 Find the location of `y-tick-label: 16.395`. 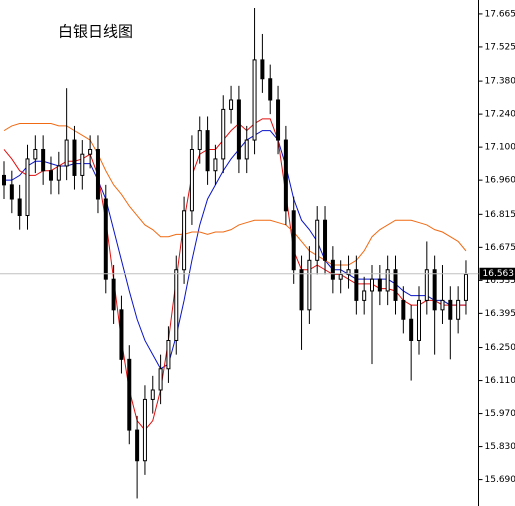

y-tick-label: 16.395 is located at coordinates (500, 314).